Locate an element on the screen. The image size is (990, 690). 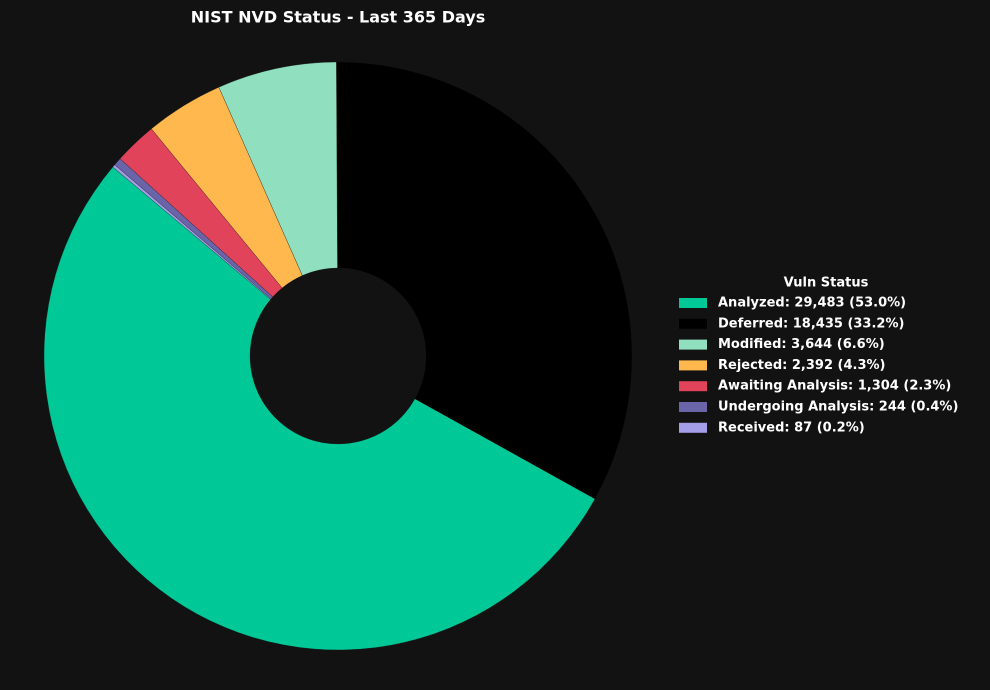
chart-title: NIST NVD Status - Last 365 Days is located at coordinates (338, 17).